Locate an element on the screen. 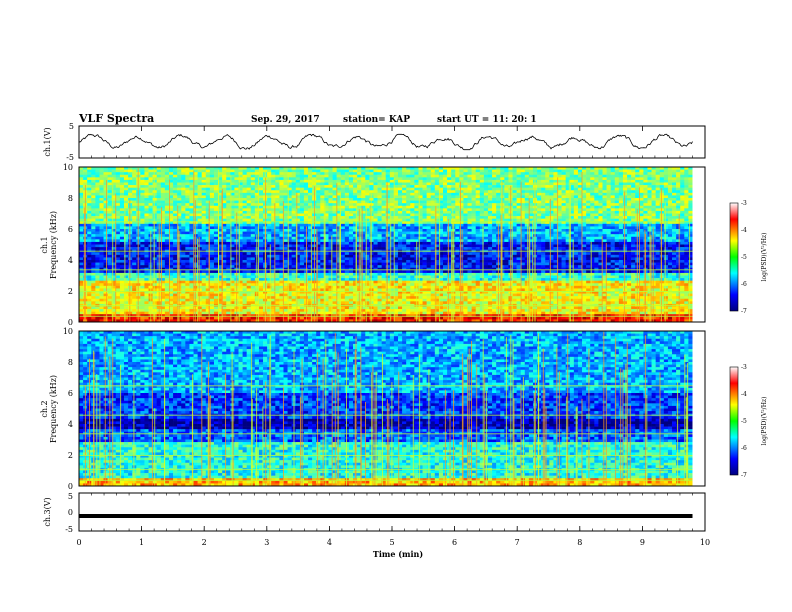  ch1-ylabel: ch.1(V) is located at coordinates (47, 141).